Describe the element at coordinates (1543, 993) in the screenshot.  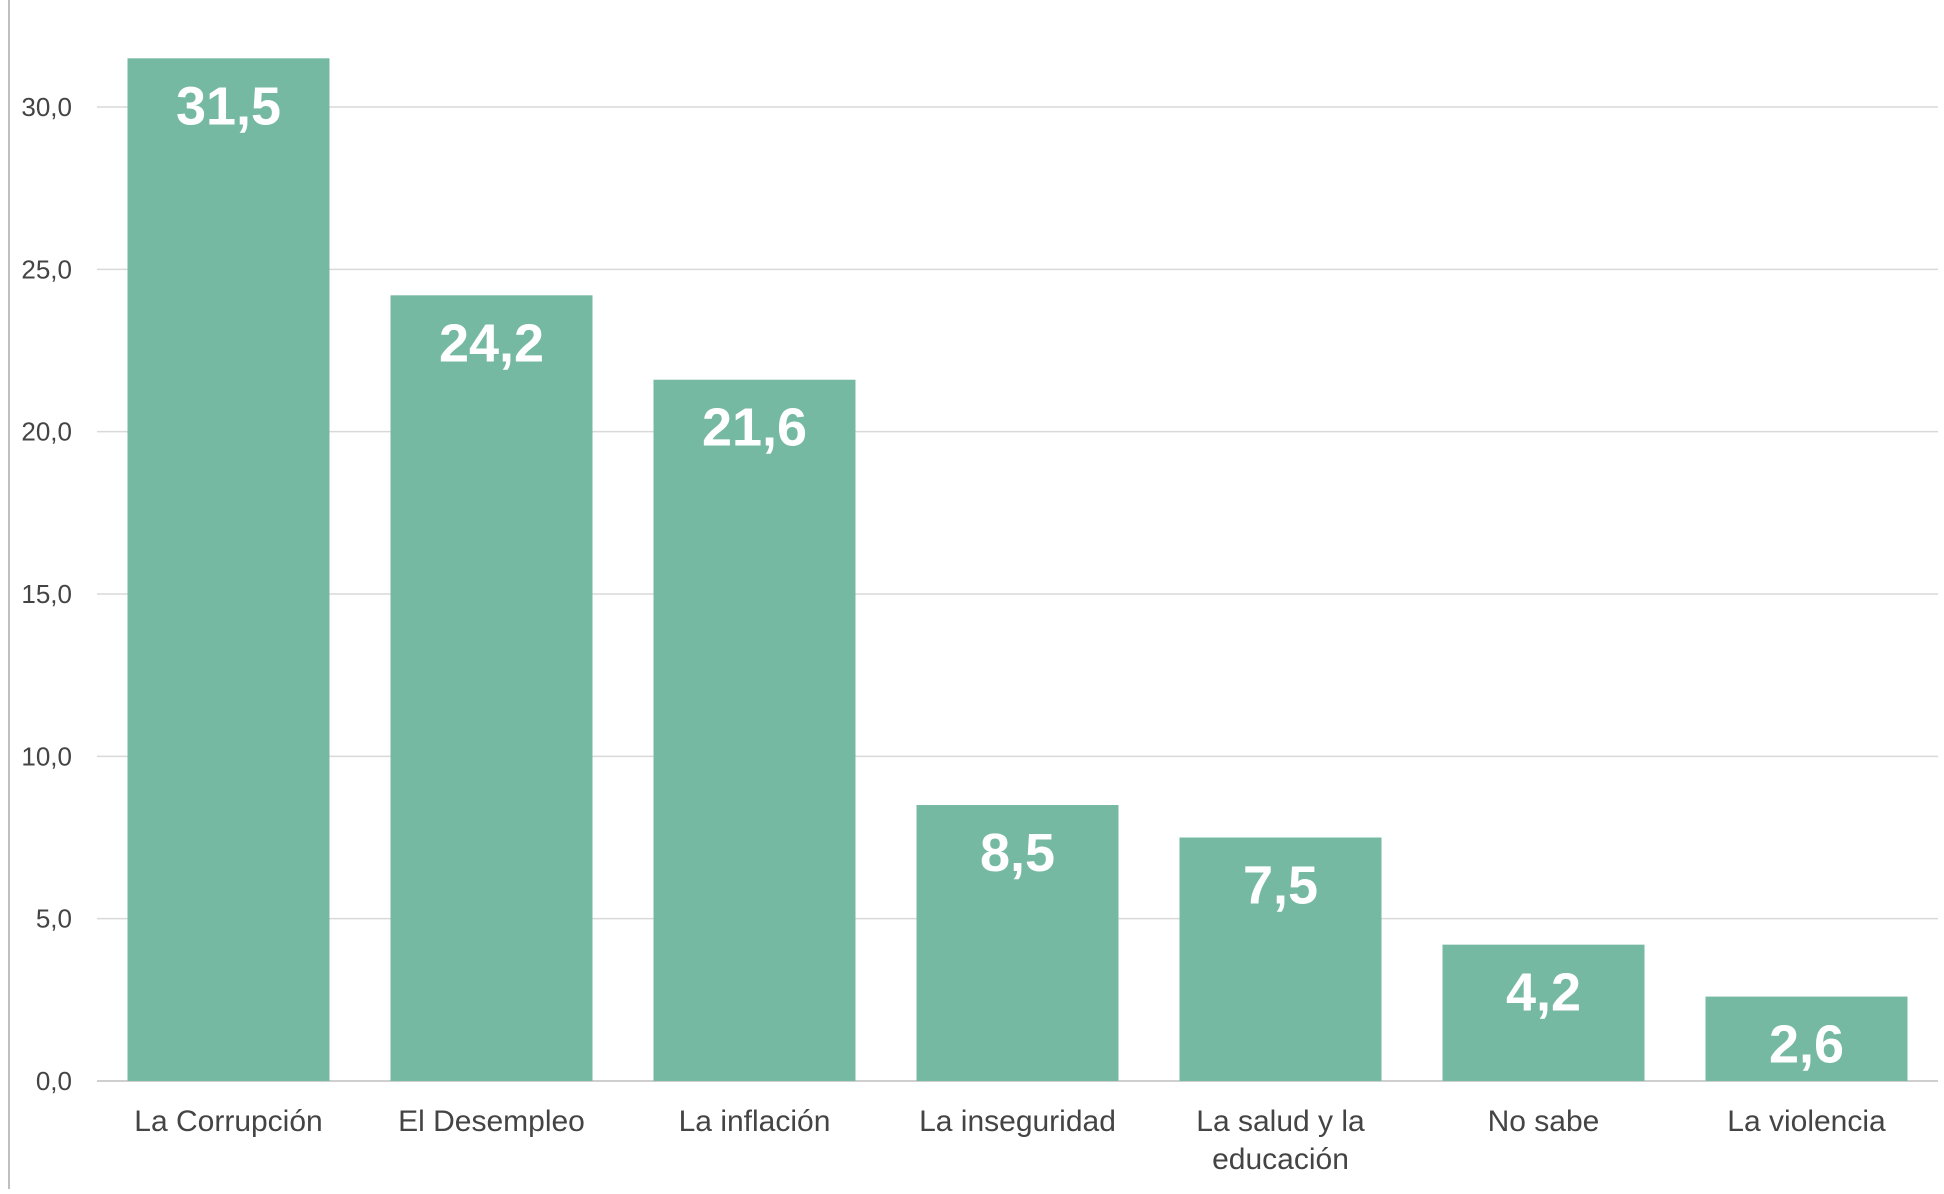
I see `bar-value-label: 4,2` at that location.